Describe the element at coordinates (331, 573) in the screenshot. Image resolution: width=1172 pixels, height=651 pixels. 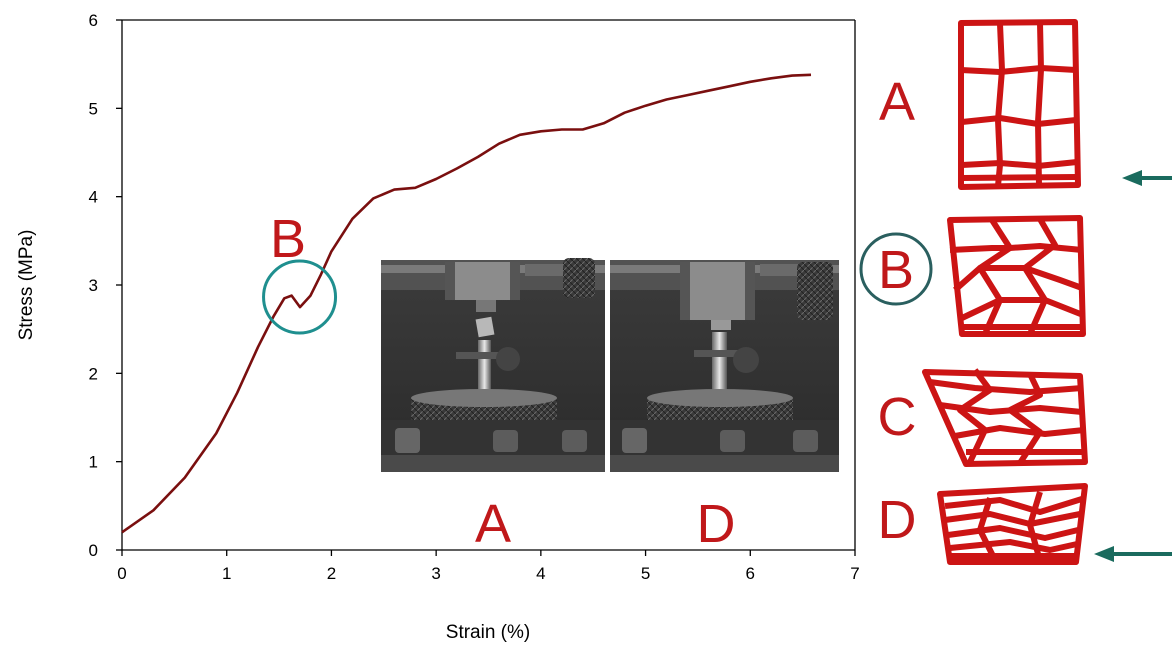
I see `x-tick-label: 2` at that location.